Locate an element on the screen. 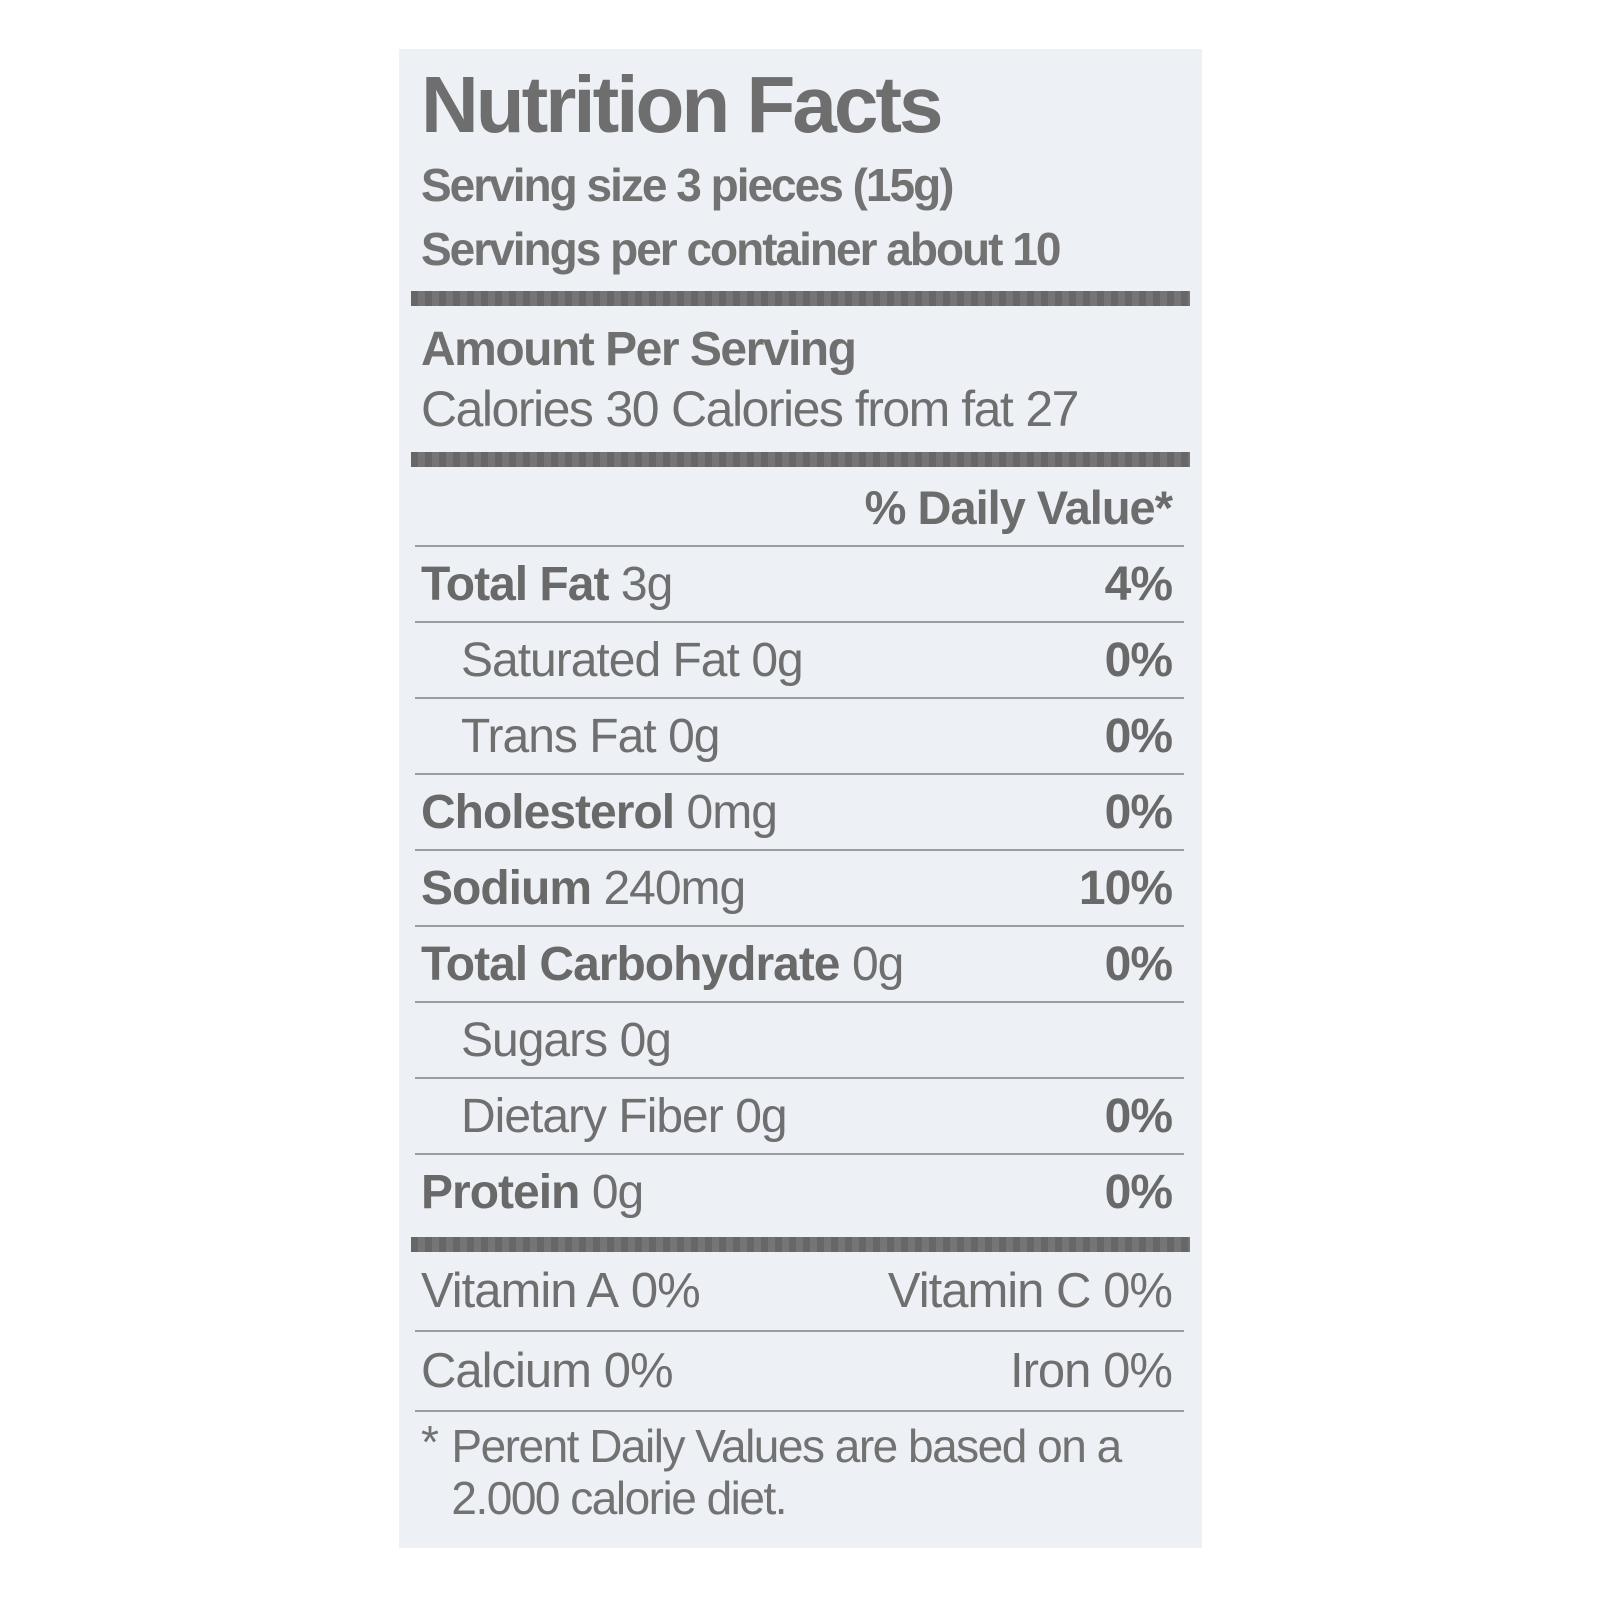  serving-size-line: Serving size 3 pieces (15g) is located at coordinates (688, 185).